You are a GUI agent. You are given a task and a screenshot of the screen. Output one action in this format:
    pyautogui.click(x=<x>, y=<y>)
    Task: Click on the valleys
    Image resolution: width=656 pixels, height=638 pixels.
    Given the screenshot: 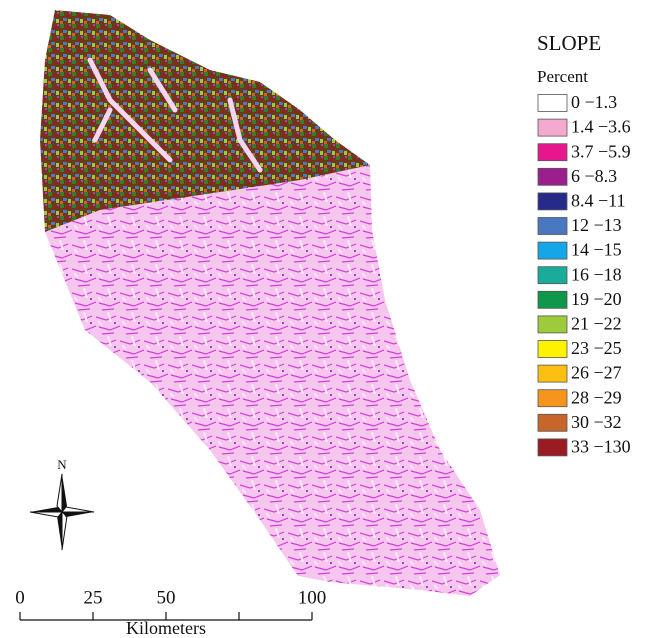 What is the action you would take?
    pyautogui.click(x=175, y=115)
    